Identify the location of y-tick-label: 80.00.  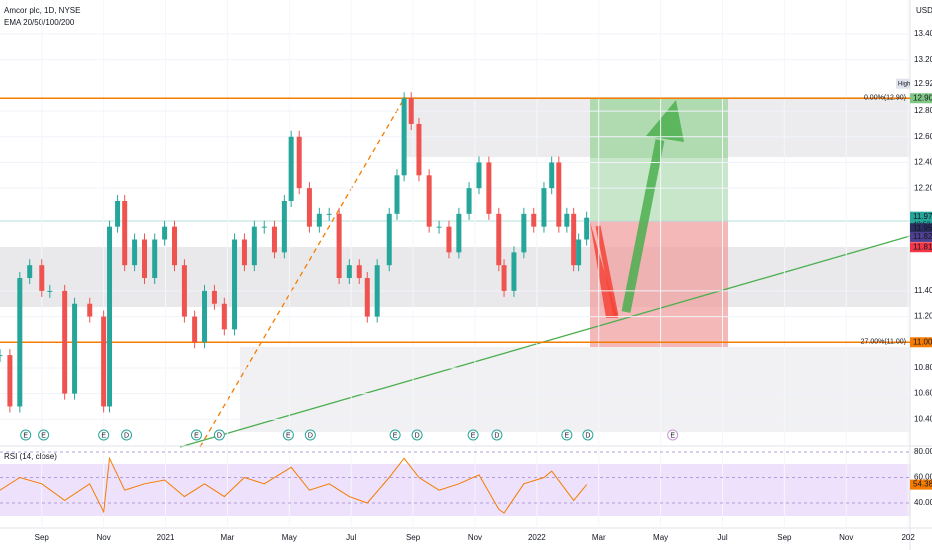
(923, 451).